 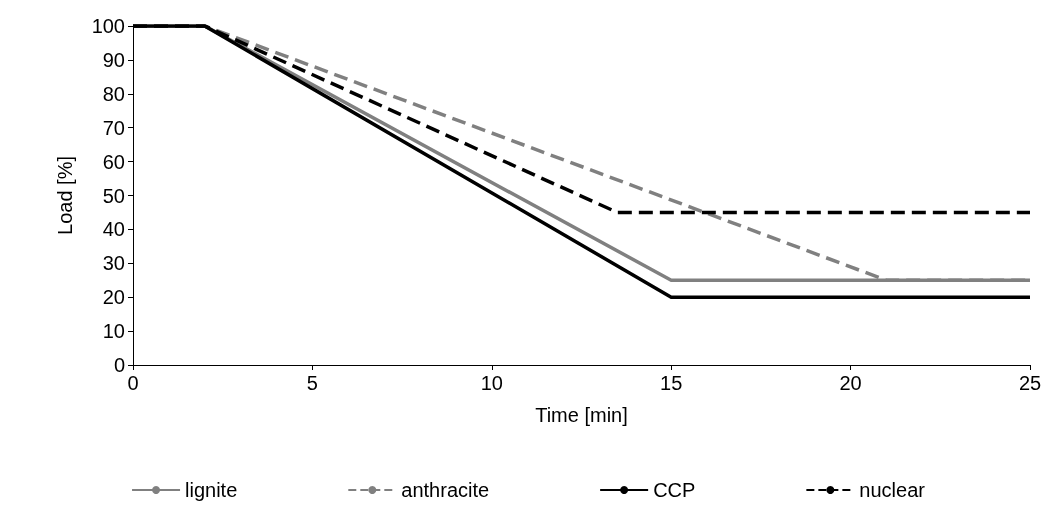 I want to click on x-tick-label: 0, so click(x=133, y=383).